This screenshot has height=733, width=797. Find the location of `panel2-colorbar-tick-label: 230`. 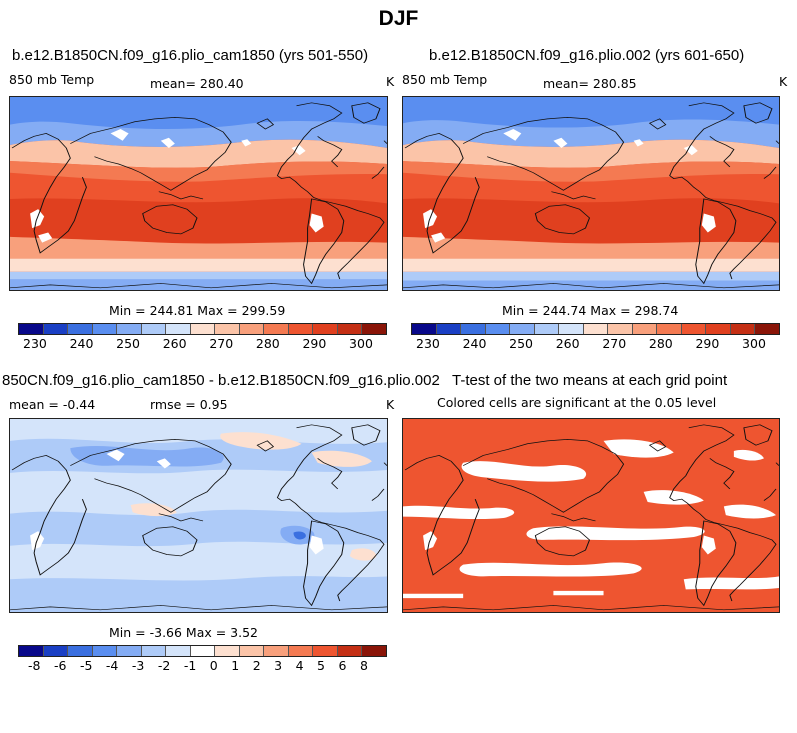

panel2-colorbar-tick-label: 230 is located at coordinates (428, 343).